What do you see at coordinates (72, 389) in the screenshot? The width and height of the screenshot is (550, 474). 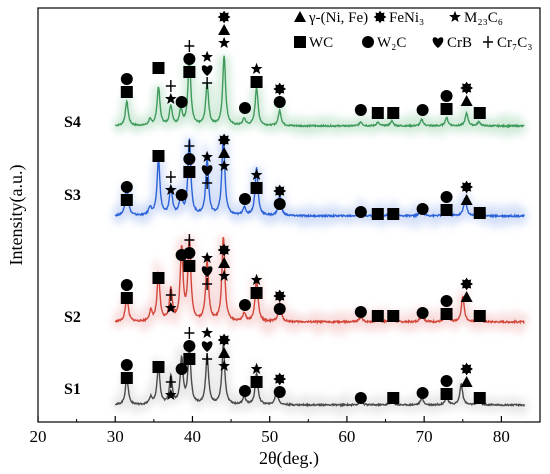 I see `series-label-s1: S1` at bounding box center [72, 389].